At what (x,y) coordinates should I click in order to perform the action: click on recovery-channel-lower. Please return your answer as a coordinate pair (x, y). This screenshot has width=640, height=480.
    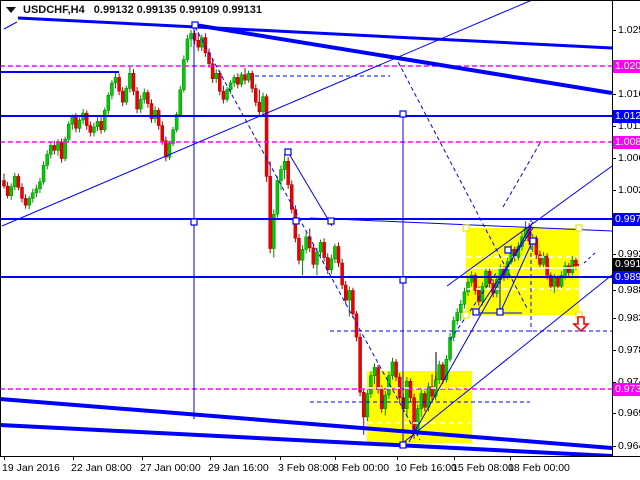
    Looking at the image, I should click on (507, 358).